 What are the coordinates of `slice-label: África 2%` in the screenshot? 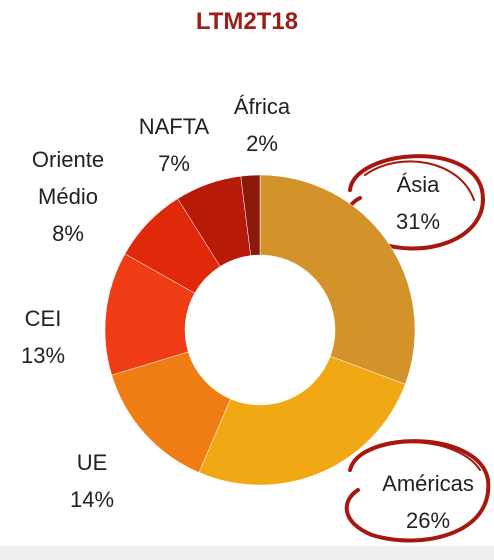 It's located at (262, 125).